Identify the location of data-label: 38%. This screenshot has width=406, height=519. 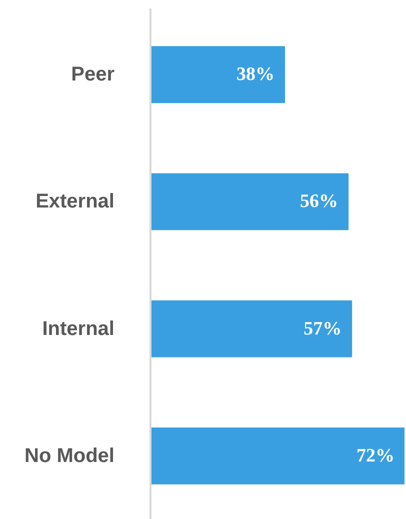
(255, 75).